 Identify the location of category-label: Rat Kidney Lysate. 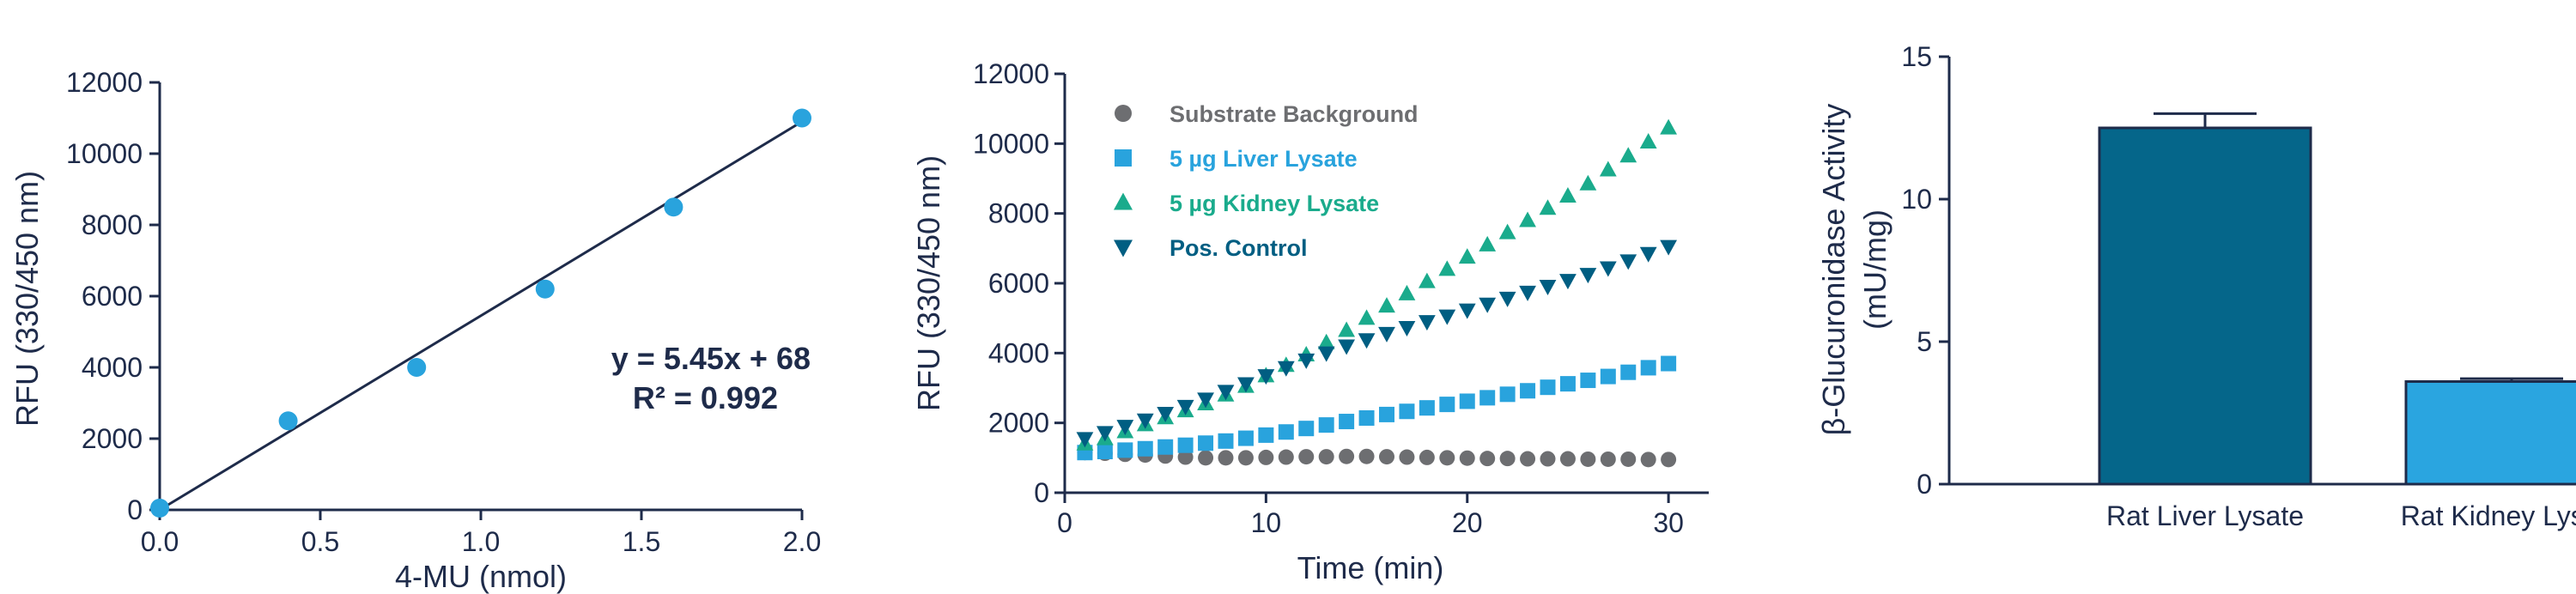
(2488, 516).